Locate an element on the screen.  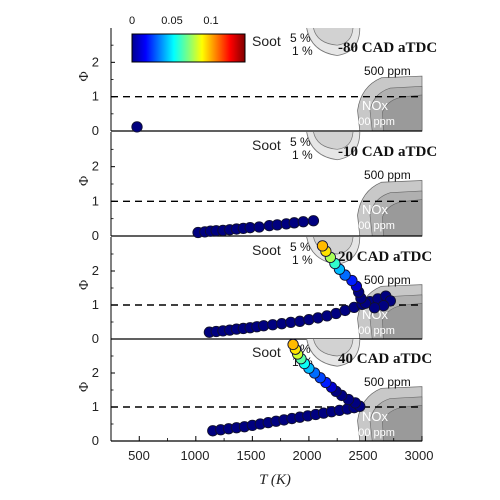
panel-title: 40 CAD aTDC is located at coordinates (385, 359).